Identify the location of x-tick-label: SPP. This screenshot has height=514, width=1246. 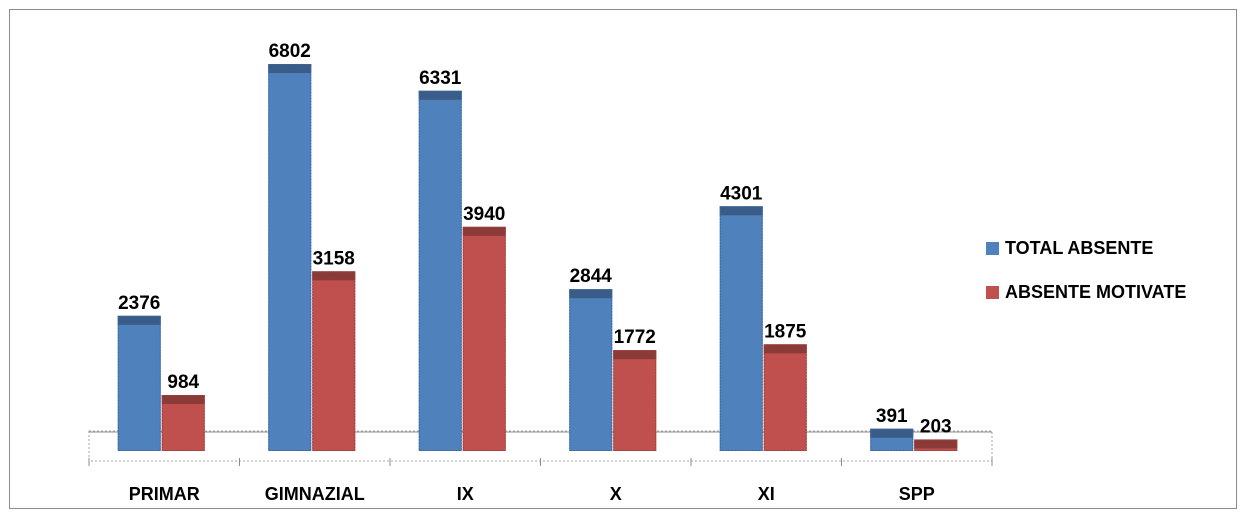
(917, 494).